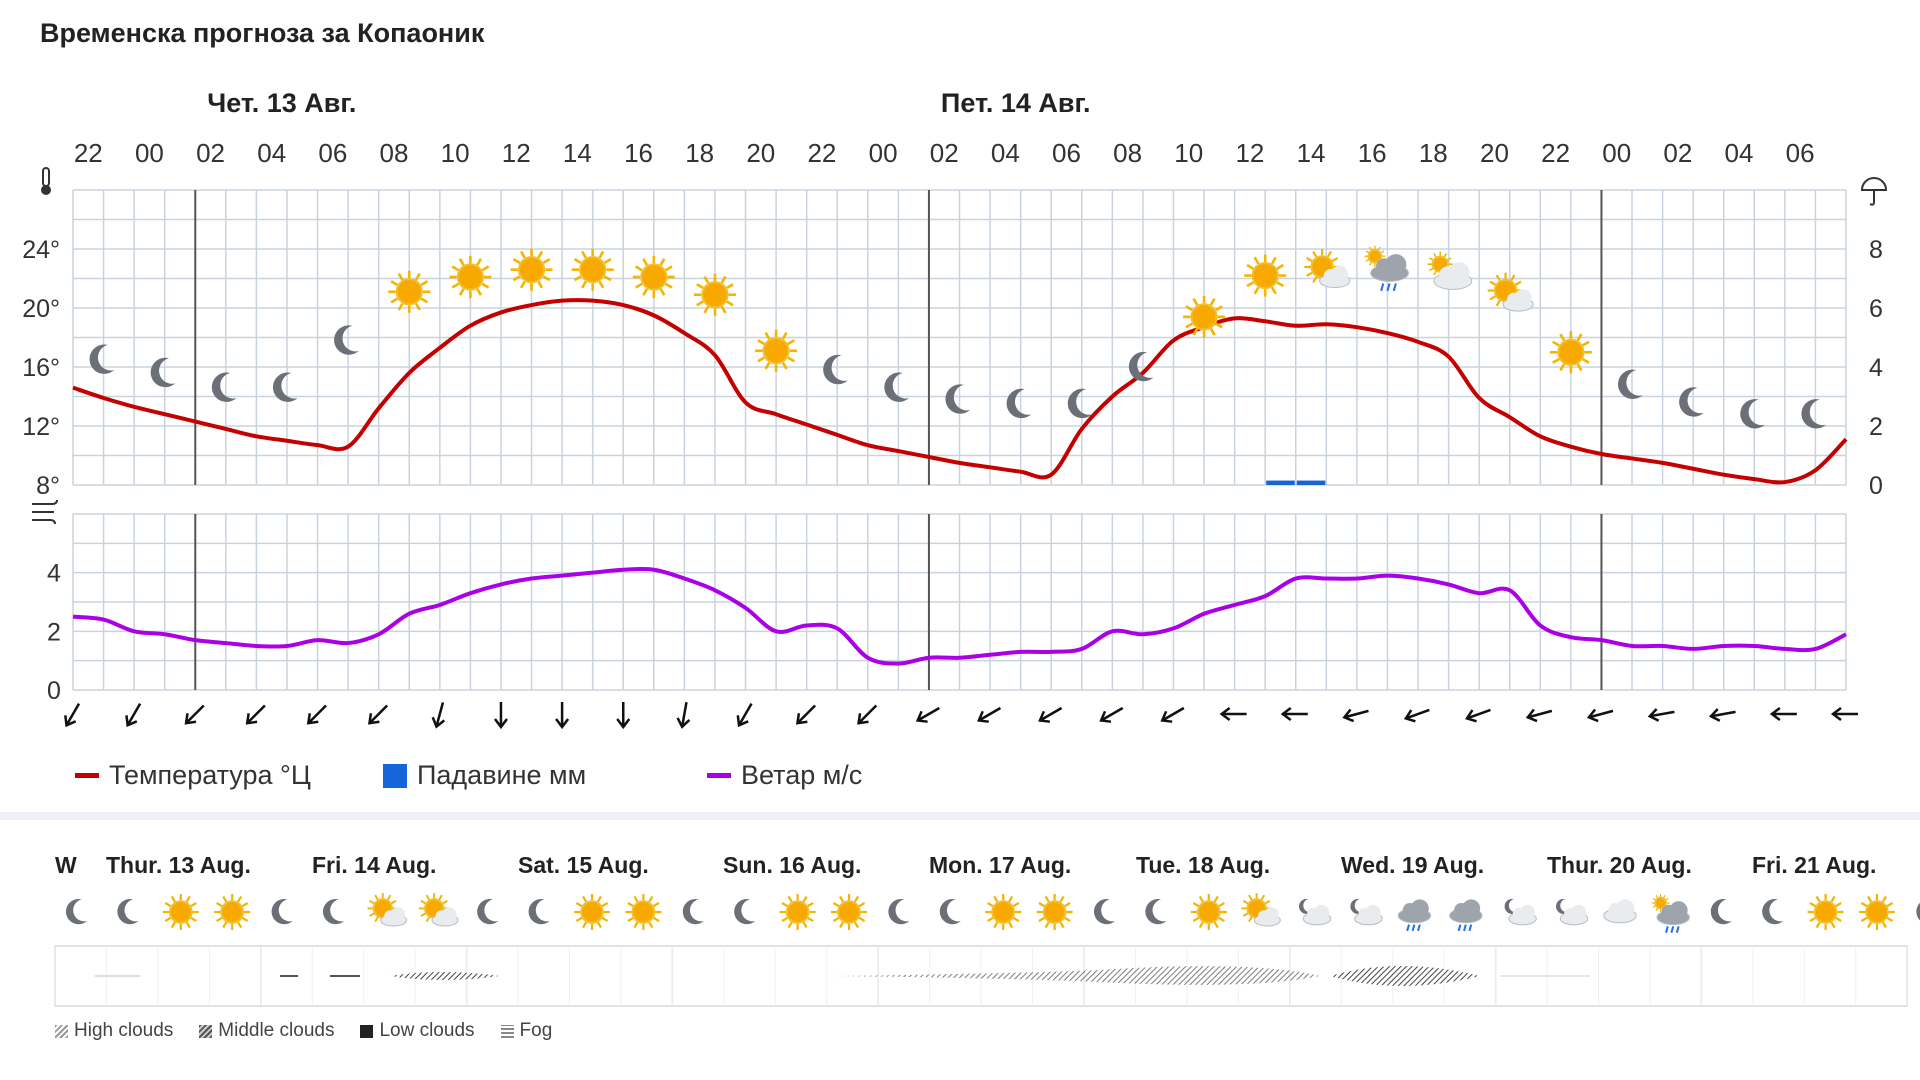  What do you see at coordinates (41, 427) in the screenshot?
I see `temp-tick-label: 12°` at bounding box center [41, 427].